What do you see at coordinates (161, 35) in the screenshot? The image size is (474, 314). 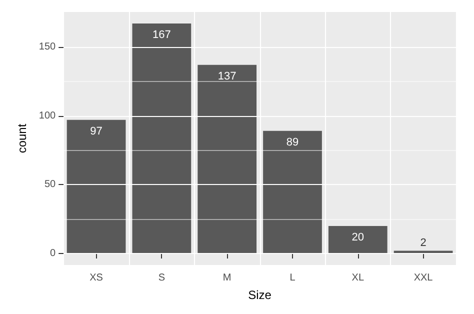 I see `data-label: 167` at bounding box center [161, 35].